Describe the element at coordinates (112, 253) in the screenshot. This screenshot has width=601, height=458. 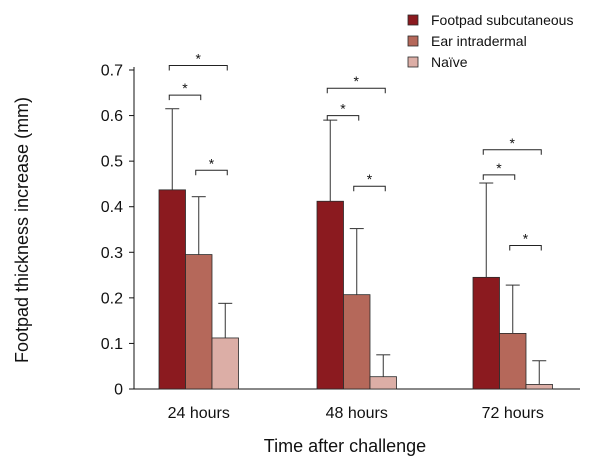
I see `y-tick-label: 0.3` at that location.